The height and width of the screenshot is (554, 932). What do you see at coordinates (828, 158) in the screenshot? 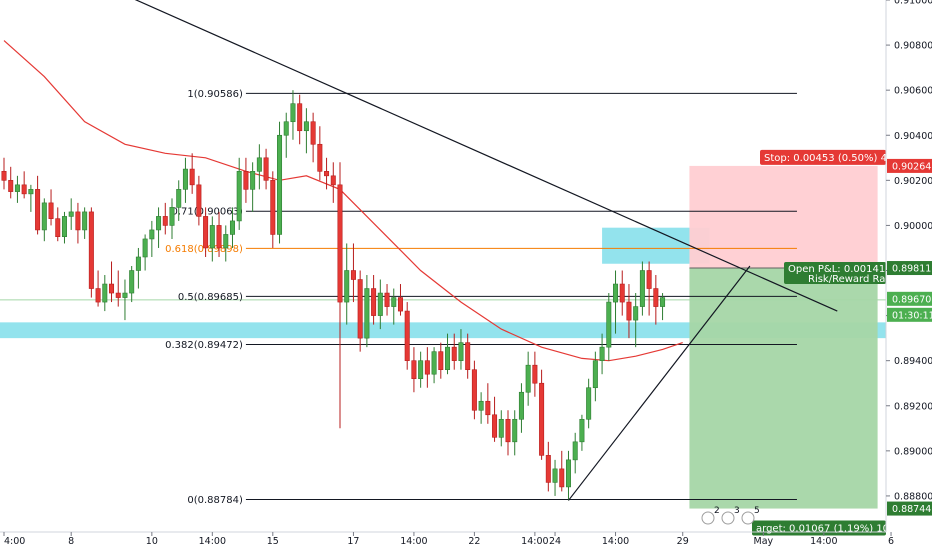
I see `stop-label-text: Stop: 0.00453 (0.50%) 45` at bounding box center [828, 158].